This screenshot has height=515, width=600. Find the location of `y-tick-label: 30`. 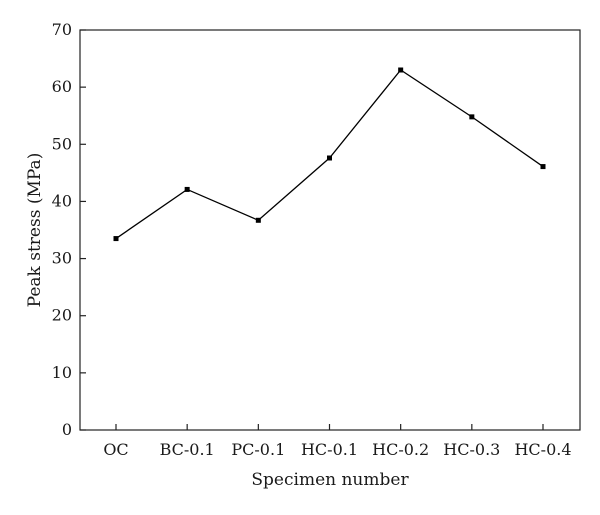

y-tick-label: 30 is located at coordinates (62, 258).